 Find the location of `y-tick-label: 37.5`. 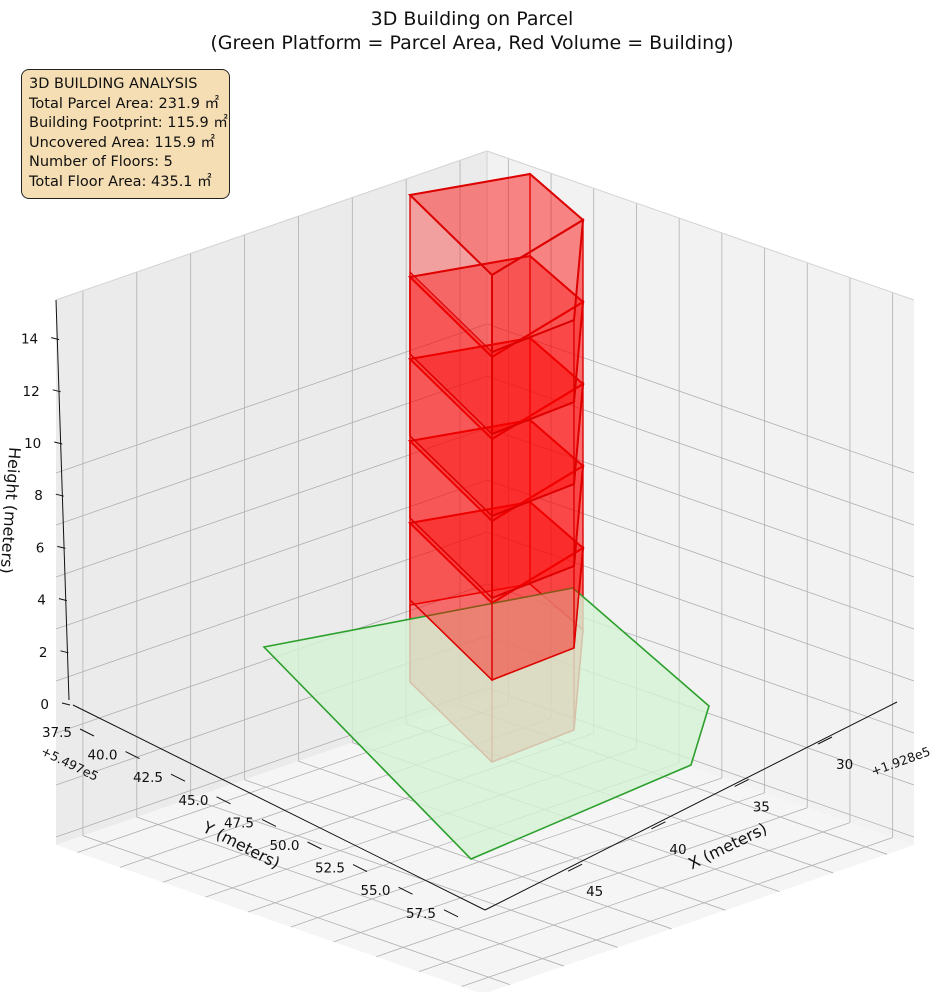

y-tick-label: 37.5 is located at coordinates (57, 733).